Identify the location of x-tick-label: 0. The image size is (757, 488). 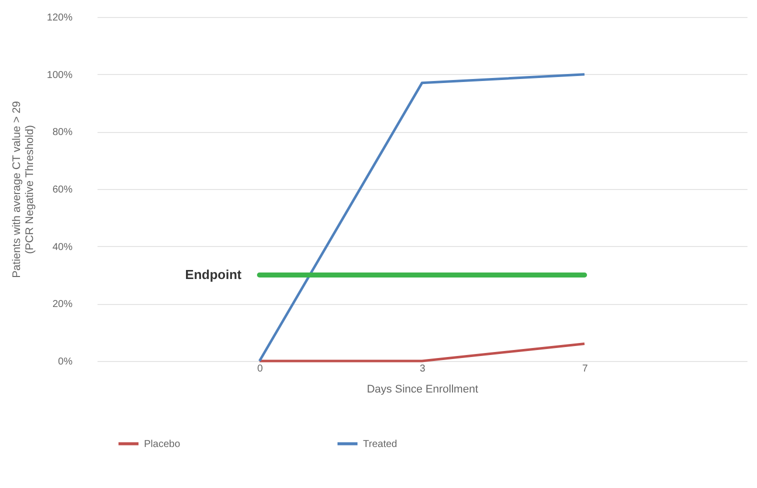
(260, 369).